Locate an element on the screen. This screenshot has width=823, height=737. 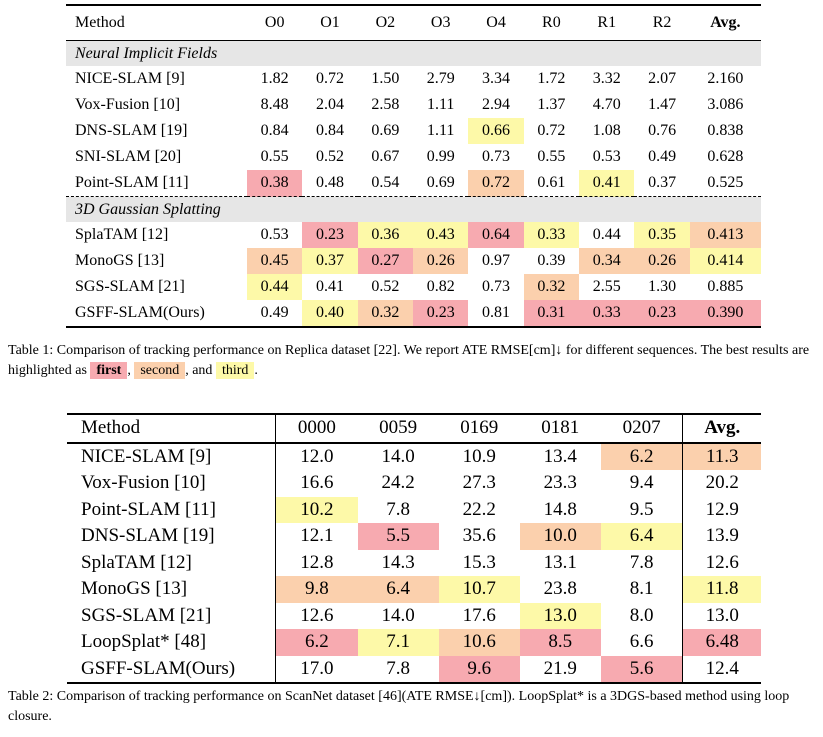
method-name: GSFF-SLAM(Ours) is located at coordinates (171, 669).